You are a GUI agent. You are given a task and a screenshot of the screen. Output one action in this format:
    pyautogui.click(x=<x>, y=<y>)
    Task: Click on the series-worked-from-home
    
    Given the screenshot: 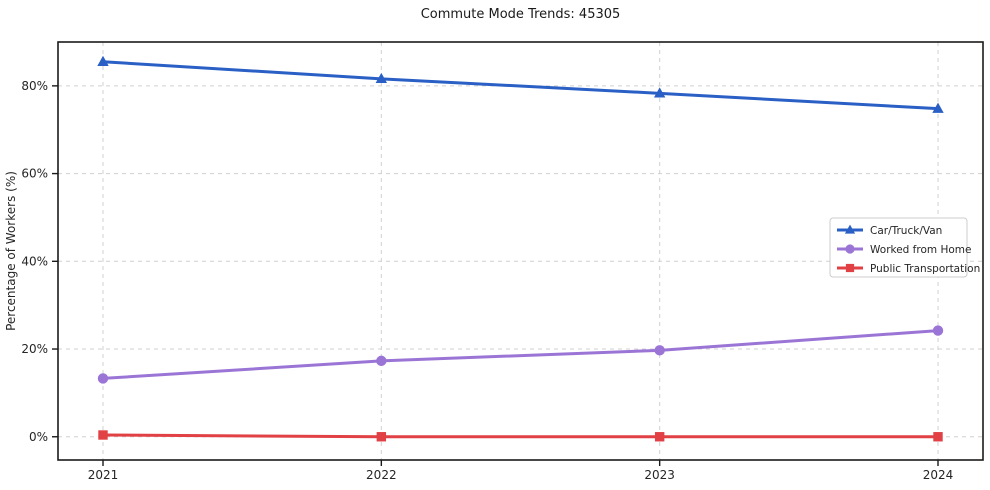 What is the action you would take?
    pyautogui.click(x=520, y=354)
    